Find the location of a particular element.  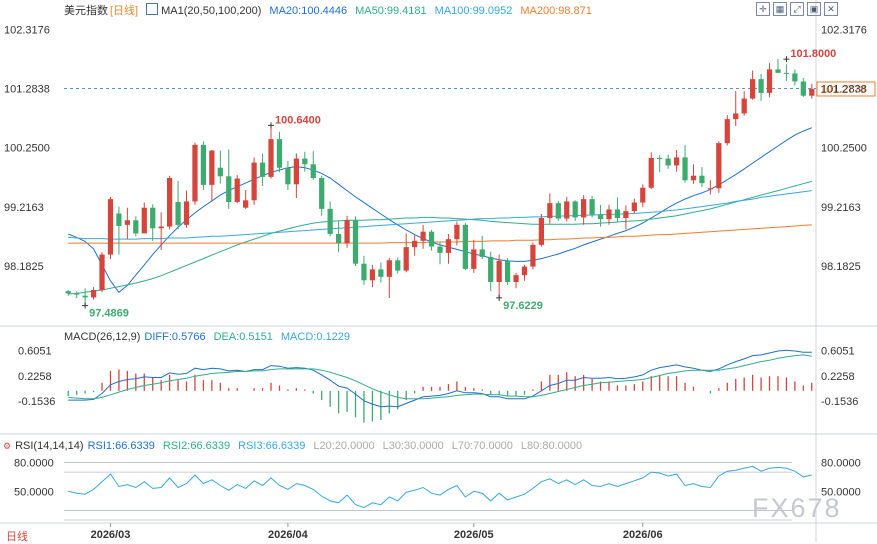

close-icon: ✕ is located at coordinates (831, 9).